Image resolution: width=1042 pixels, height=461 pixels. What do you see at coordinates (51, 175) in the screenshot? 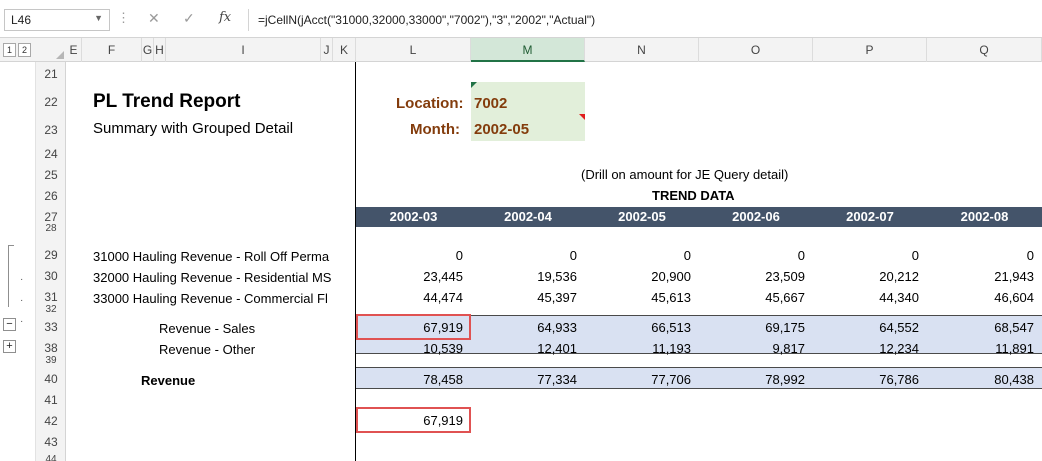
I see `row-header: 25` at bounding box center [51, 175].